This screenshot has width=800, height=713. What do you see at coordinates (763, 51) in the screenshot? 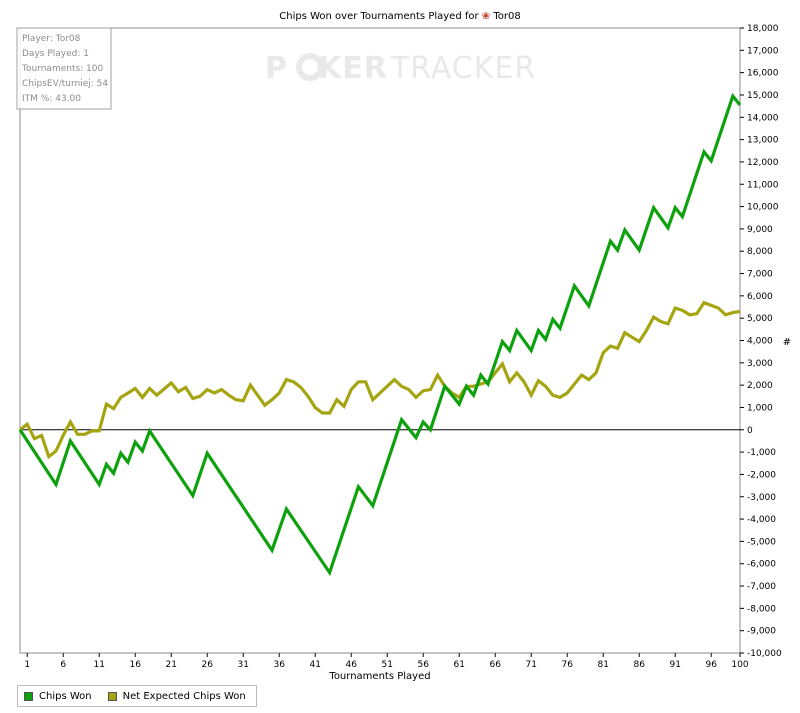
I see `y-tick-label: 17,000` at bounding box center [763, 51].